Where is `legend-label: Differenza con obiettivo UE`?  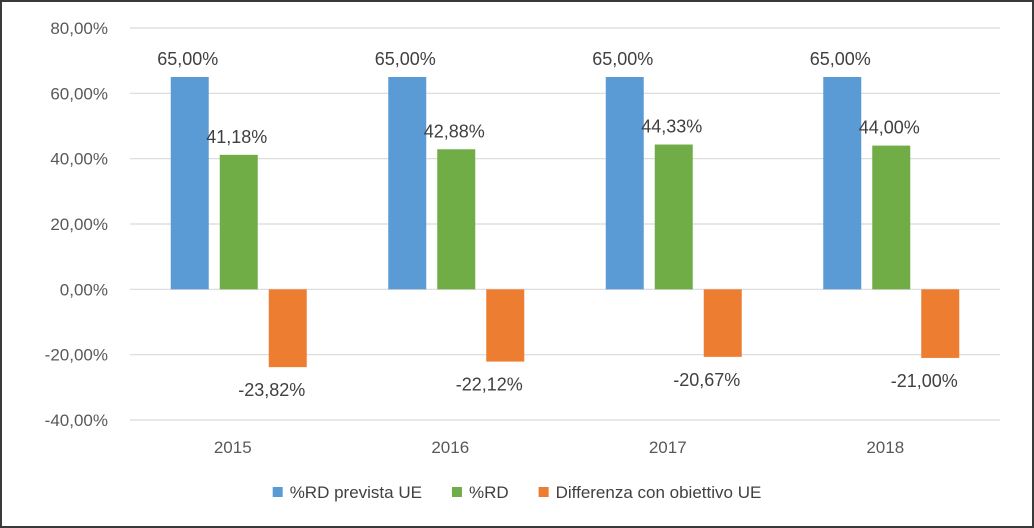
legend-label: Differenza con obiettivo UE is located at coordinates (659, 492).